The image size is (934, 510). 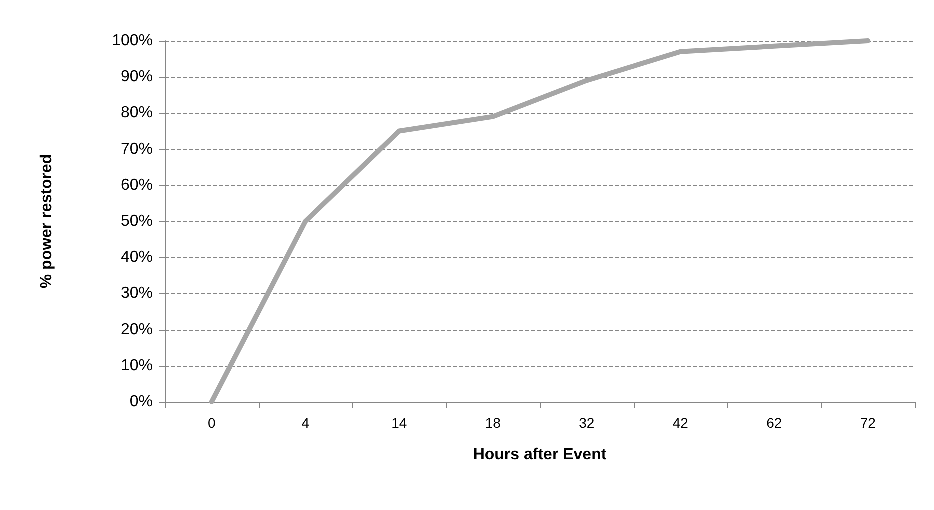 I want to click on y-axis-title: % power restored, so click(x=47, y=221).